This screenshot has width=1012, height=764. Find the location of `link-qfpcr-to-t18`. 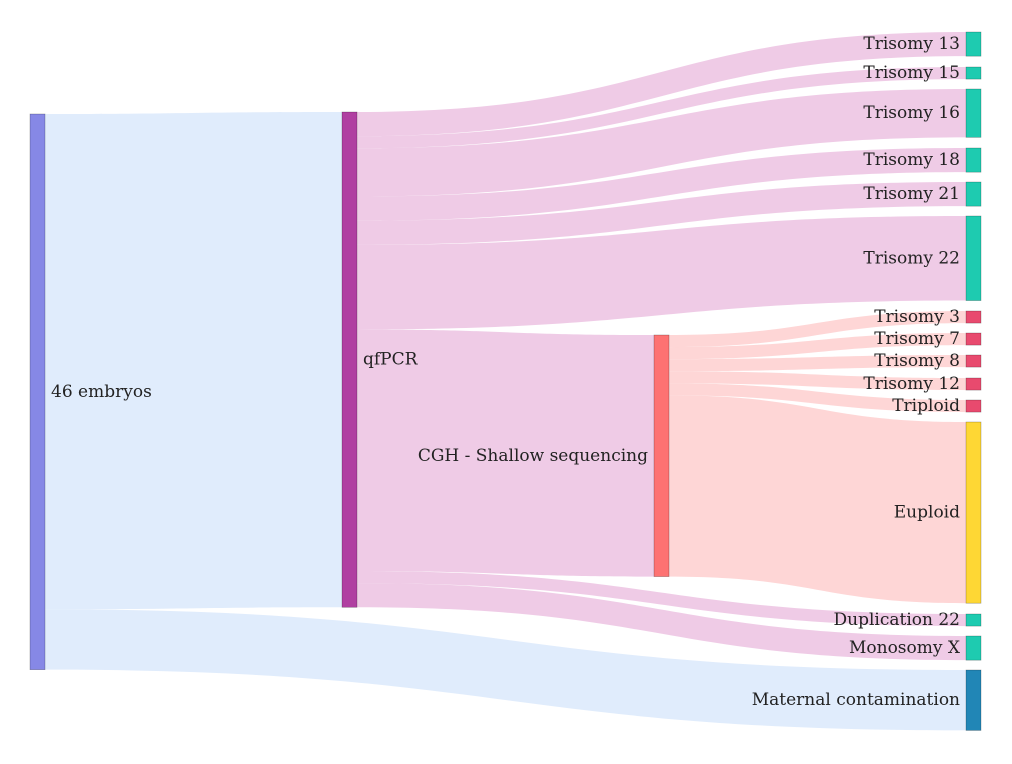

link-qfpcr-to-t18 is located at coordinates (661, 184).